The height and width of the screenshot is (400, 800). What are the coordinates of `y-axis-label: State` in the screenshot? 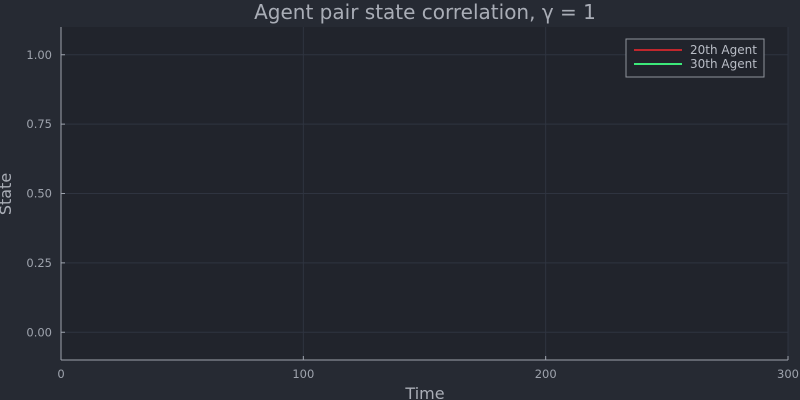 It's located at (7, 194).